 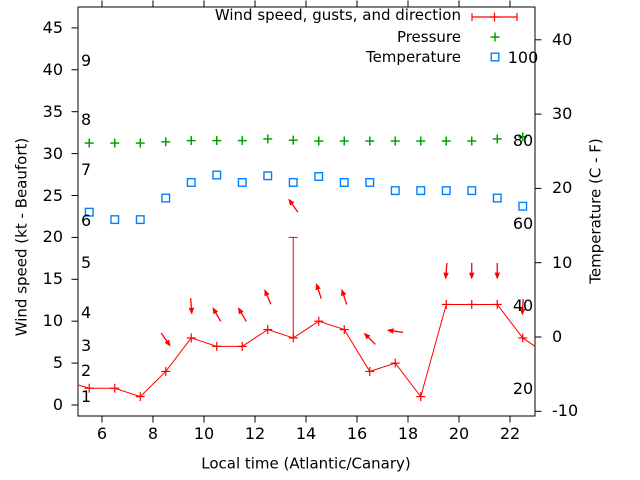 I want to click on right-tick-label: -10, so click(x=565, y=411).